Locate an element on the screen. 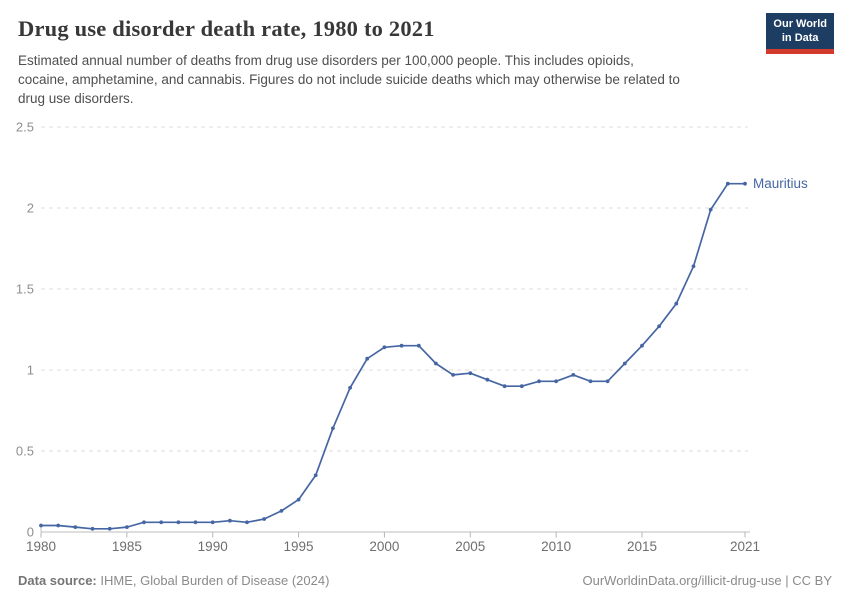 The width and height of the screenshot is (850, 600). x-tick-label: 1985 is located at coordinates (127, 546).